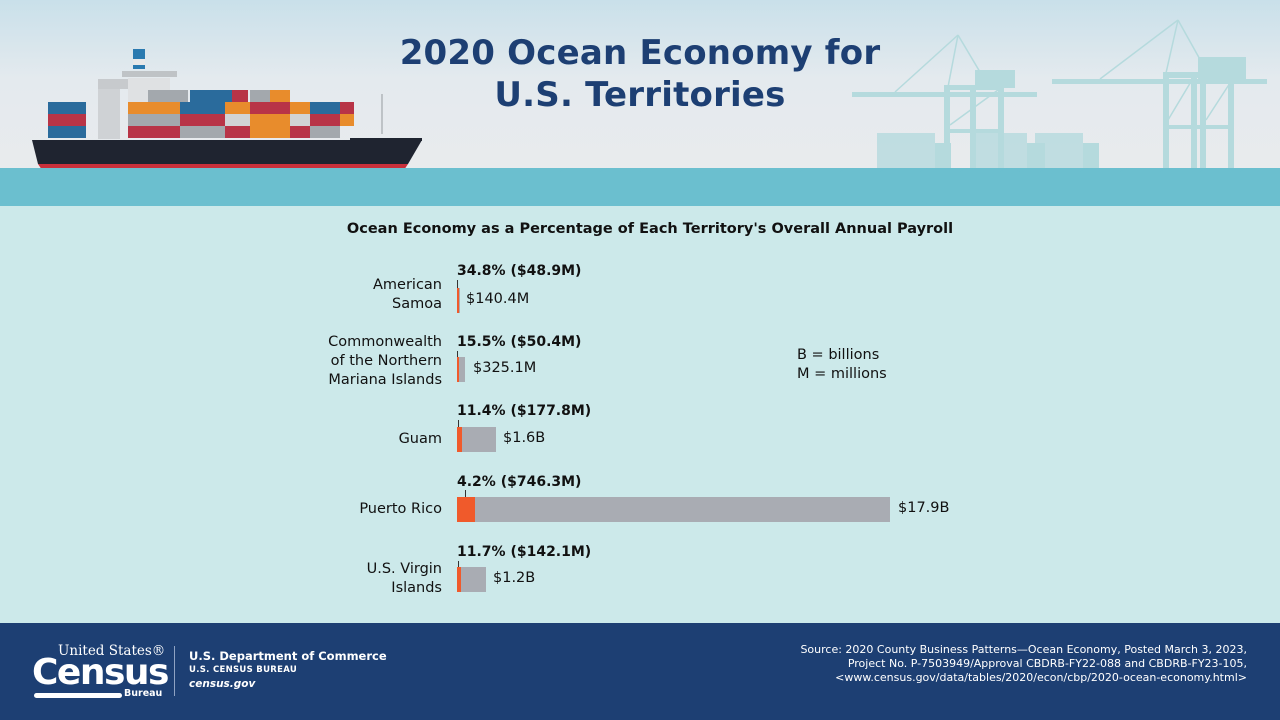  What do you see at coordinates (288, 656) in the screenshot?
I see `department-name: U.S. Department of Commerce` at bounding box center [288, 656].